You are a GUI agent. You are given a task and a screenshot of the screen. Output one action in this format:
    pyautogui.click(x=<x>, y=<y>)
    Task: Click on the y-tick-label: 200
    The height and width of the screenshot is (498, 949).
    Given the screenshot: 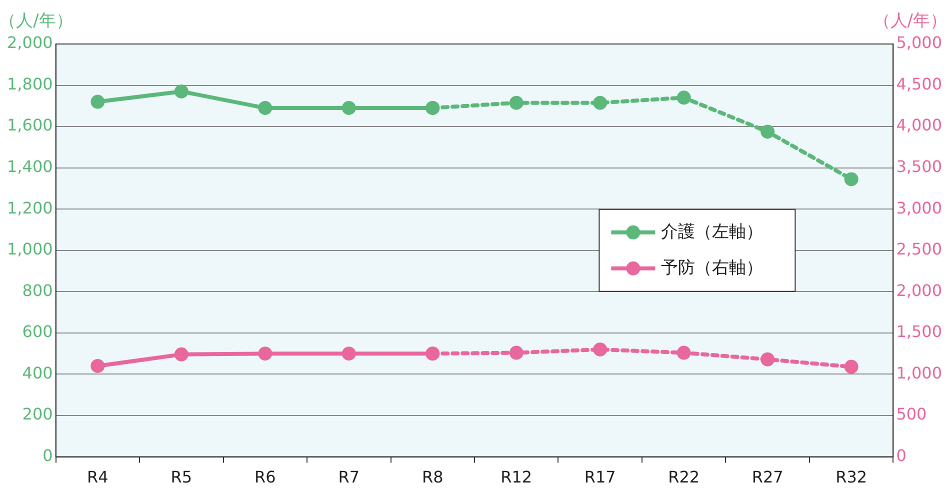 What is the action you would take?
    pyautogui.click(x=37, y=414)
    